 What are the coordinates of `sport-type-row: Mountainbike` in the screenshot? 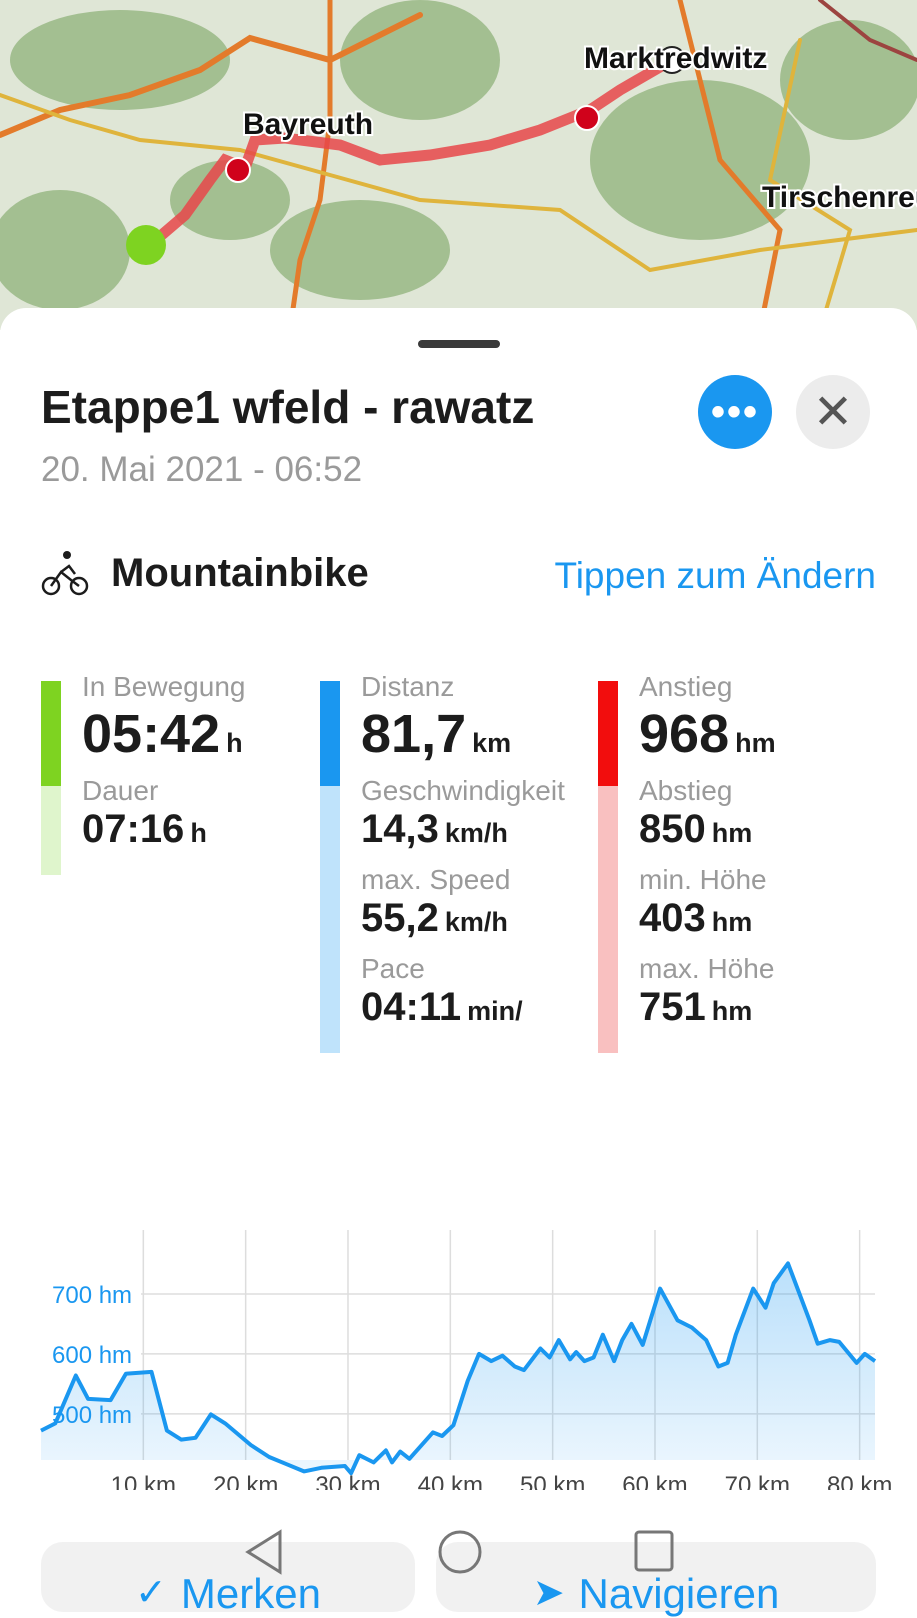 It's located at (205, 573).